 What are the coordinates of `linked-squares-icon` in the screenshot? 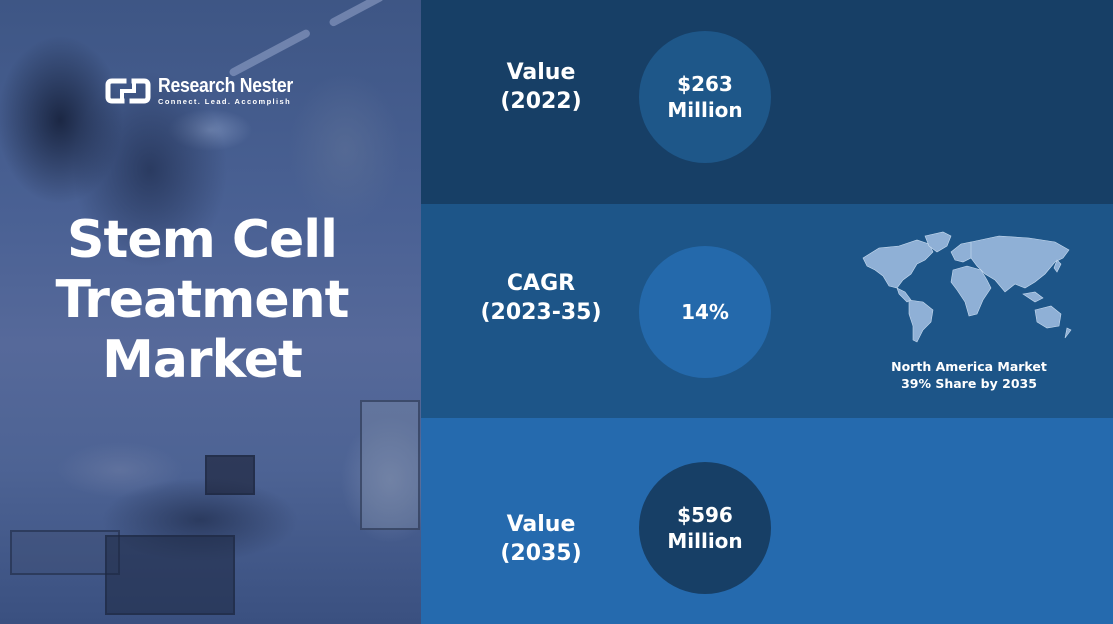 It's located at (128, 91).